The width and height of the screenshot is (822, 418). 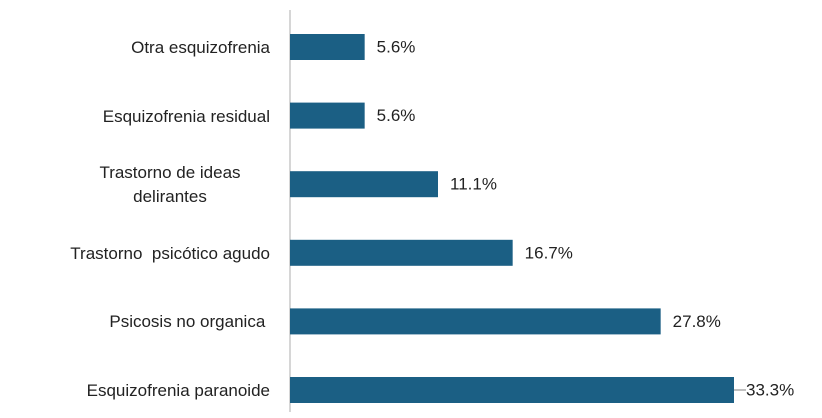 What do you see at coordinates (200, 47) in the screenshot?
I see `category-label: Otra esquizofrenia` at bounding box center [200, 47].